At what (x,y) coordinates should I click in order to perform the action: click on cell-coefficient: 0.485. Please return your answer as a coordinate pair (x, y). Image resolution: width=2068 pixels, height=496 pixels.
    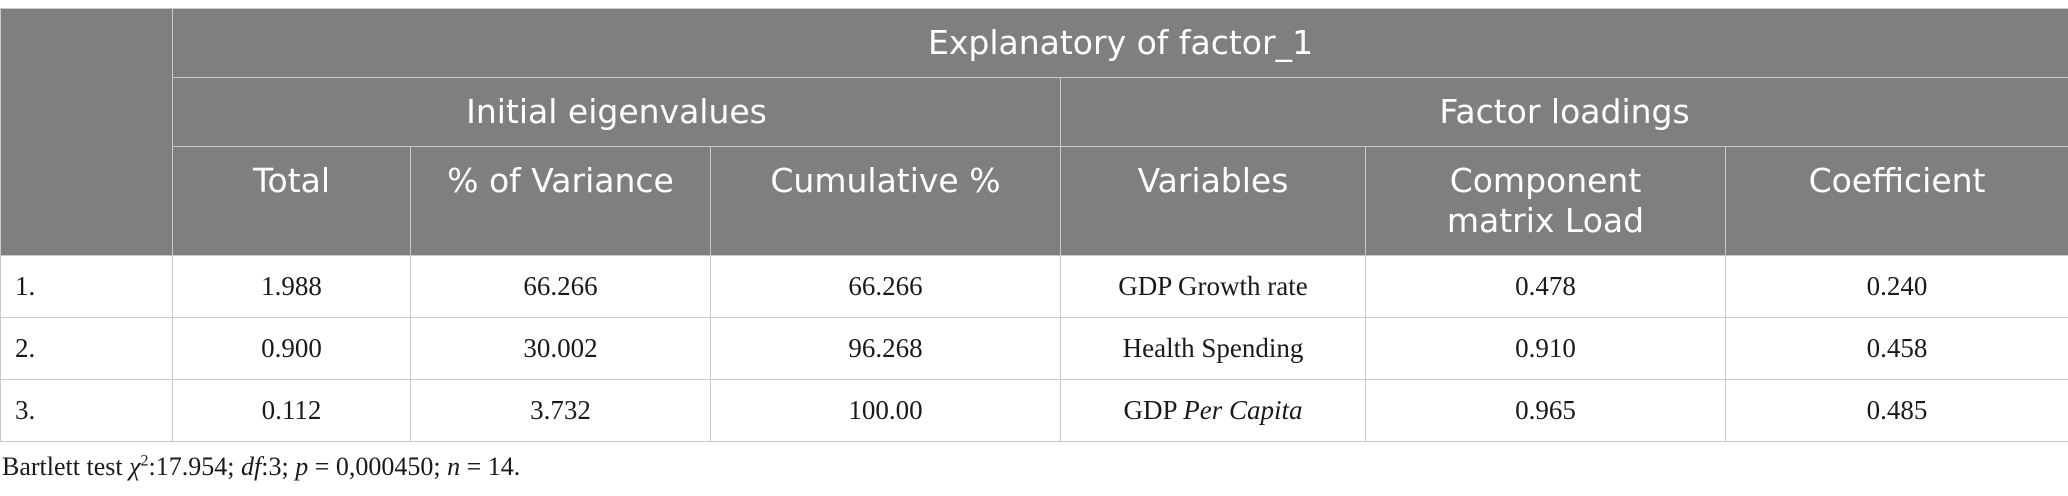
    Looking at the image, I should click on (1896, 410).